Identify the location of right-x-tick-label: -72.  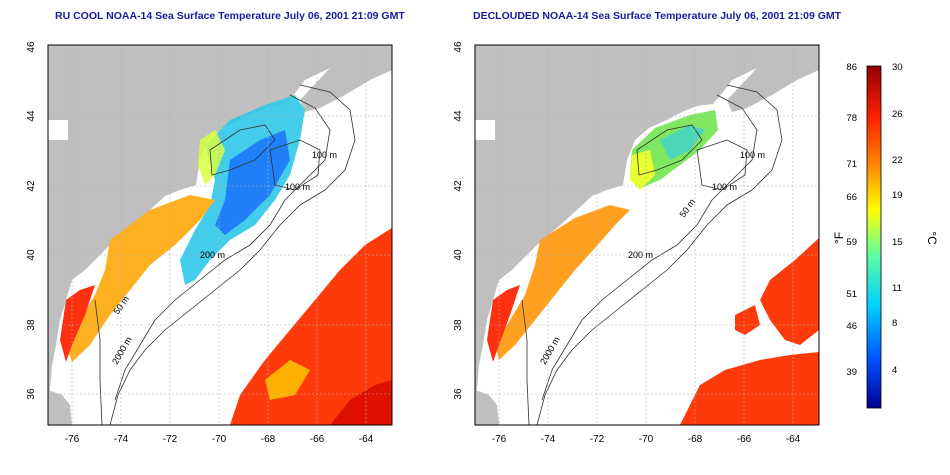
(597, 439).